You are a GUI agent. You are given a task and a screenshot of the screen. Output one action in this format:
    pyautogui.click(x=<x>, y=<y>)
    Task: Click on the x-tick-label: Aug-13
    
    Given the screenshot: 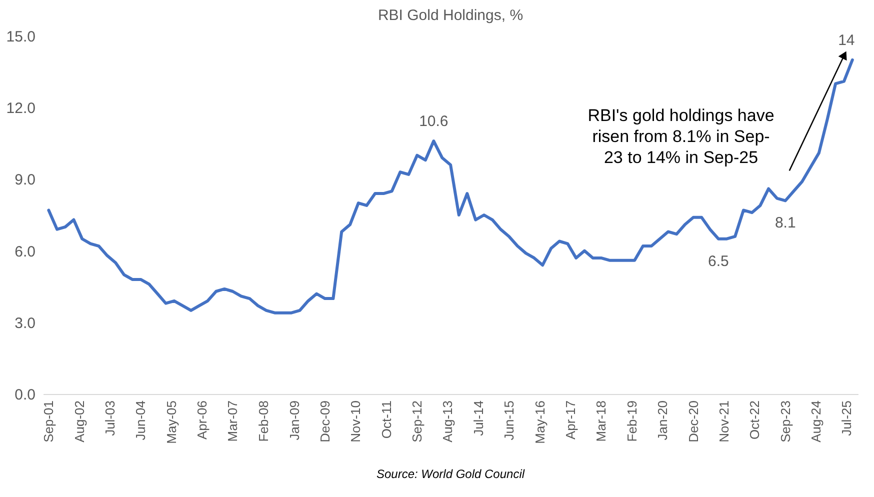 What is the action you would take?
    pyautogui.click(x=448, y=421)
    